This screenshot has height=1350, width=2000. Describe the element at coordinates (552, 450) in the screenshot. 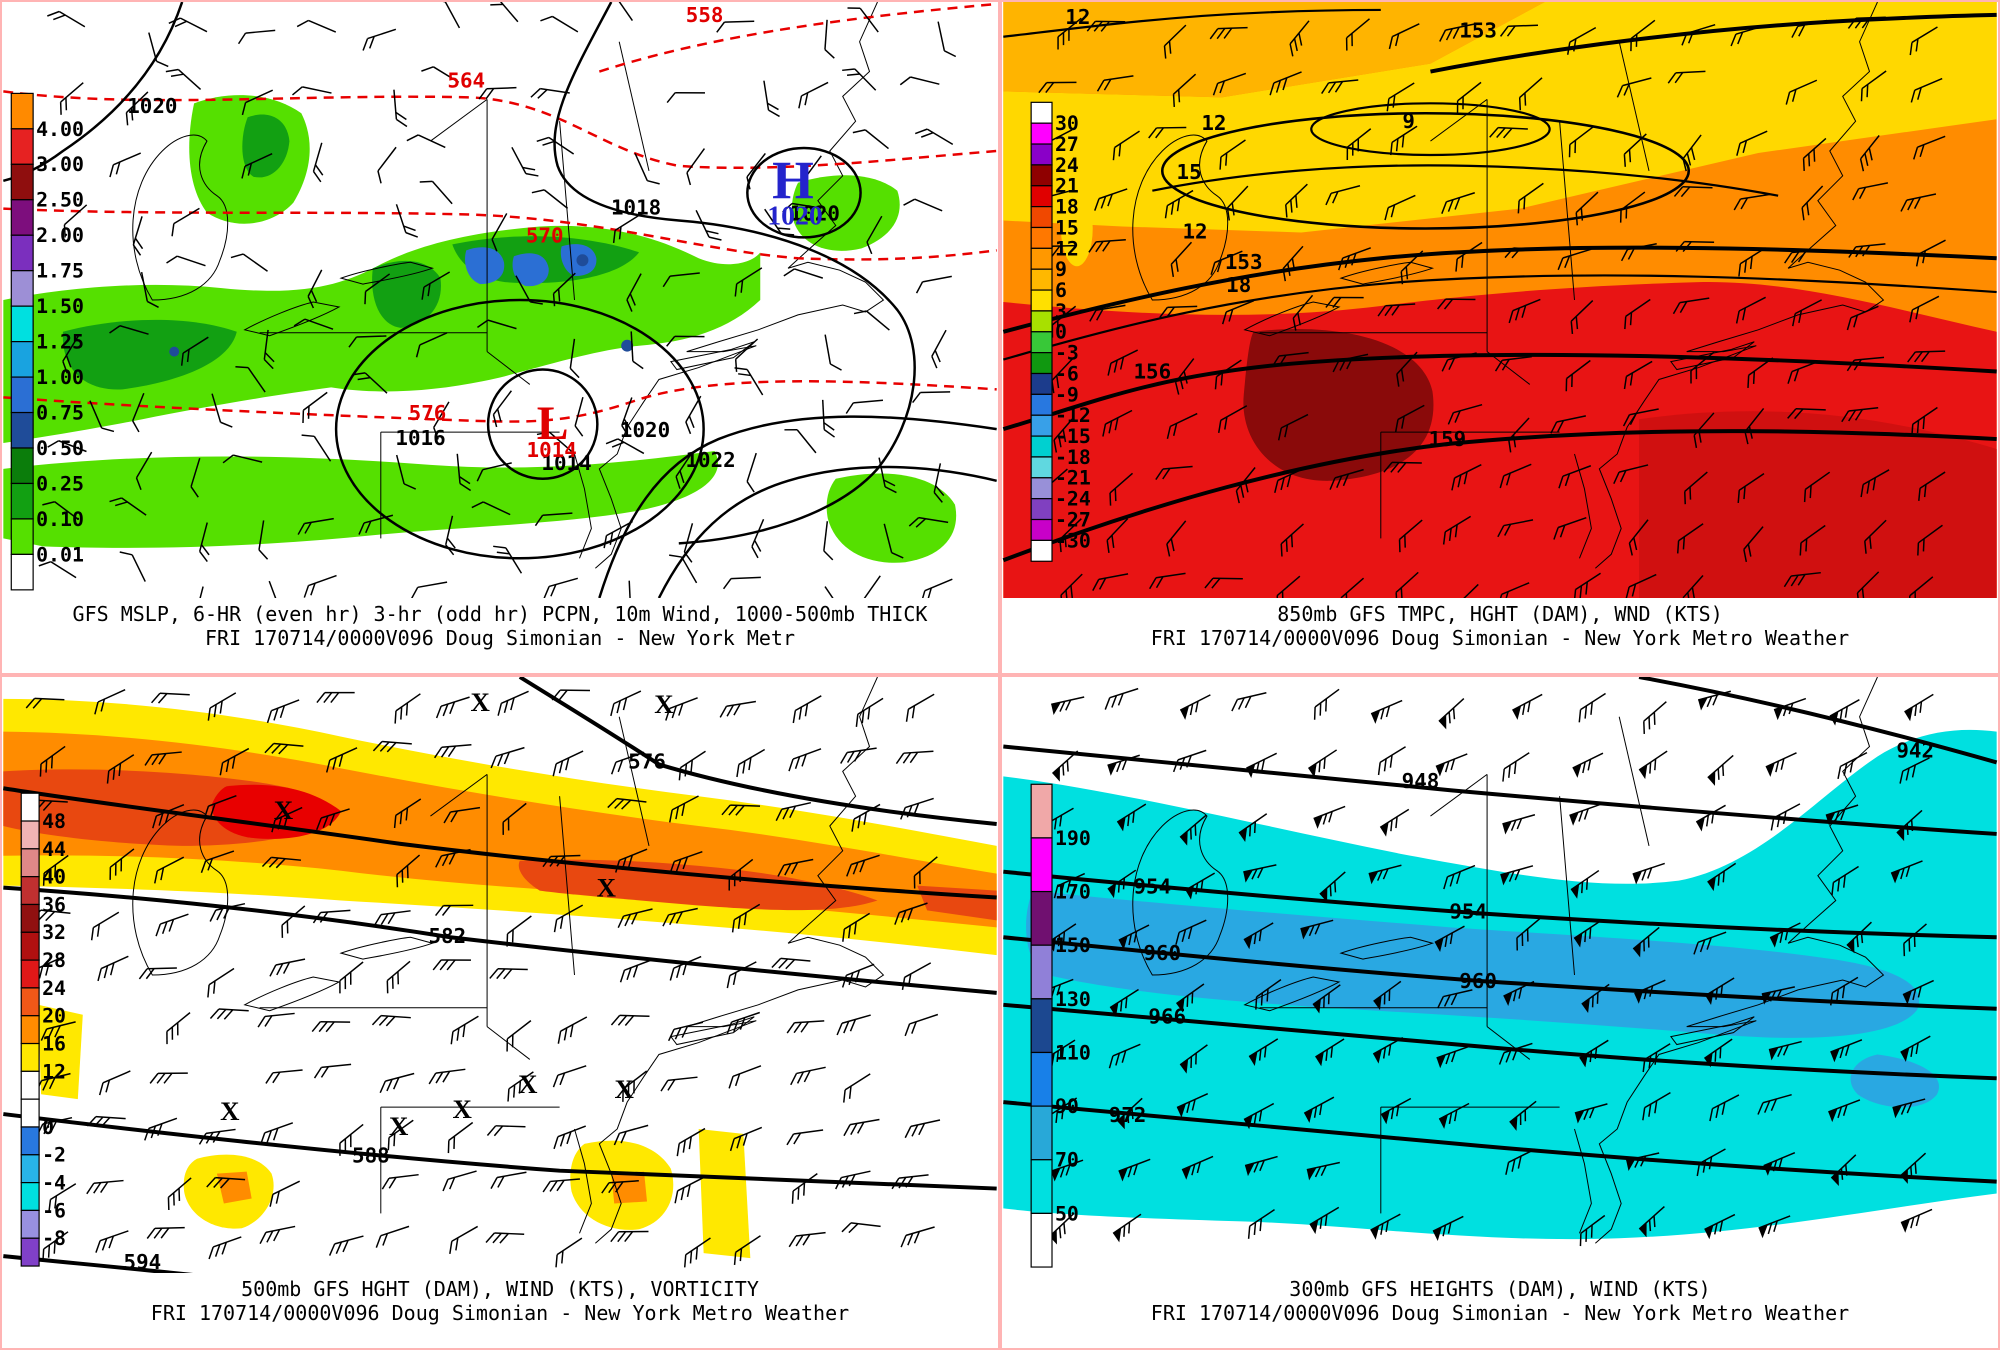

I see `contour-label: 1014` at that location.